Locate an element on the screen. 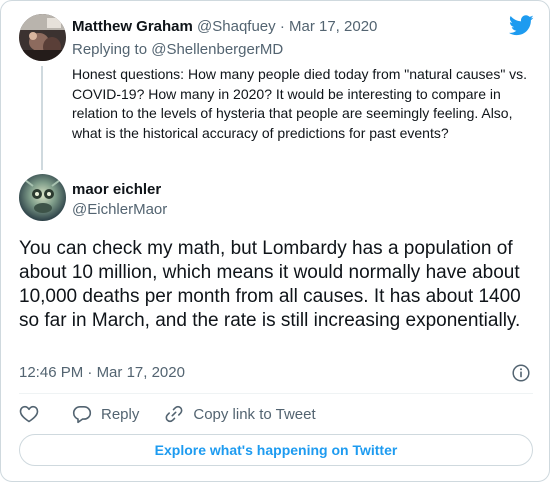 The height and width of the screenshot is (482, 550). thread-connector-line is located at coordinates (42, 118).